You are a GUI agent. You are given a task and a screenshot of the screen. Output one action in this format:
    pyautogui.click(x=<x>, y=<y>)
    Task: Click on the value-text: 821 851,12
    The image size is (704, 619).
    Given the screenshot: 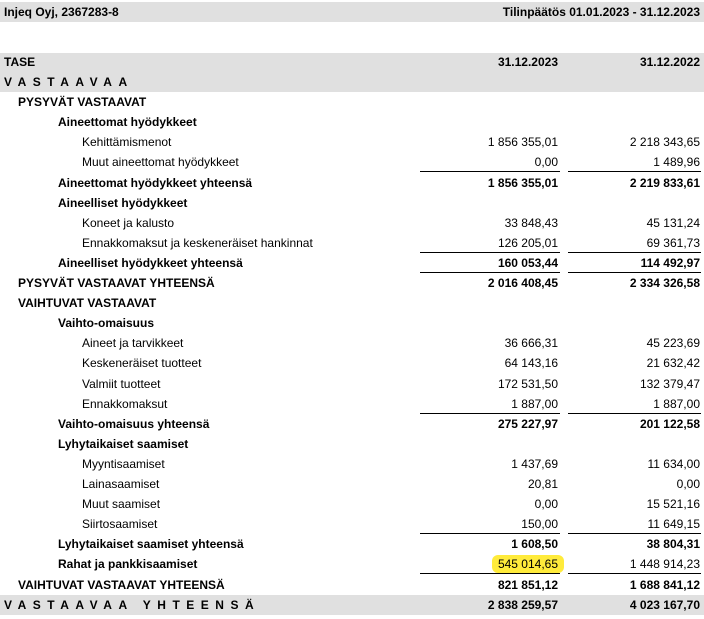 What is the action you would take?
    pyautogui.click(x=527, y=584)
    